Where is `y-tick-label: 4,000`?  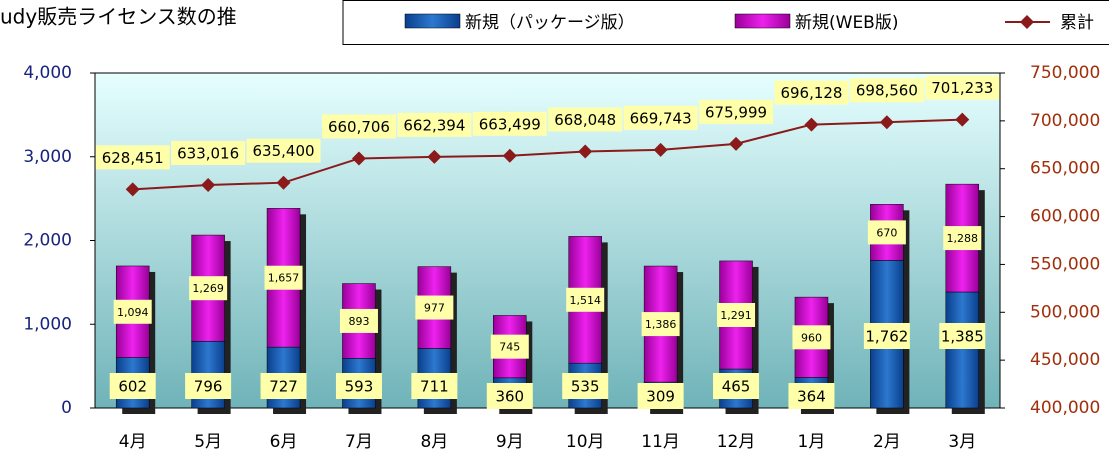 y-tick-label: 4,000 is located at coordinates (47, 73).